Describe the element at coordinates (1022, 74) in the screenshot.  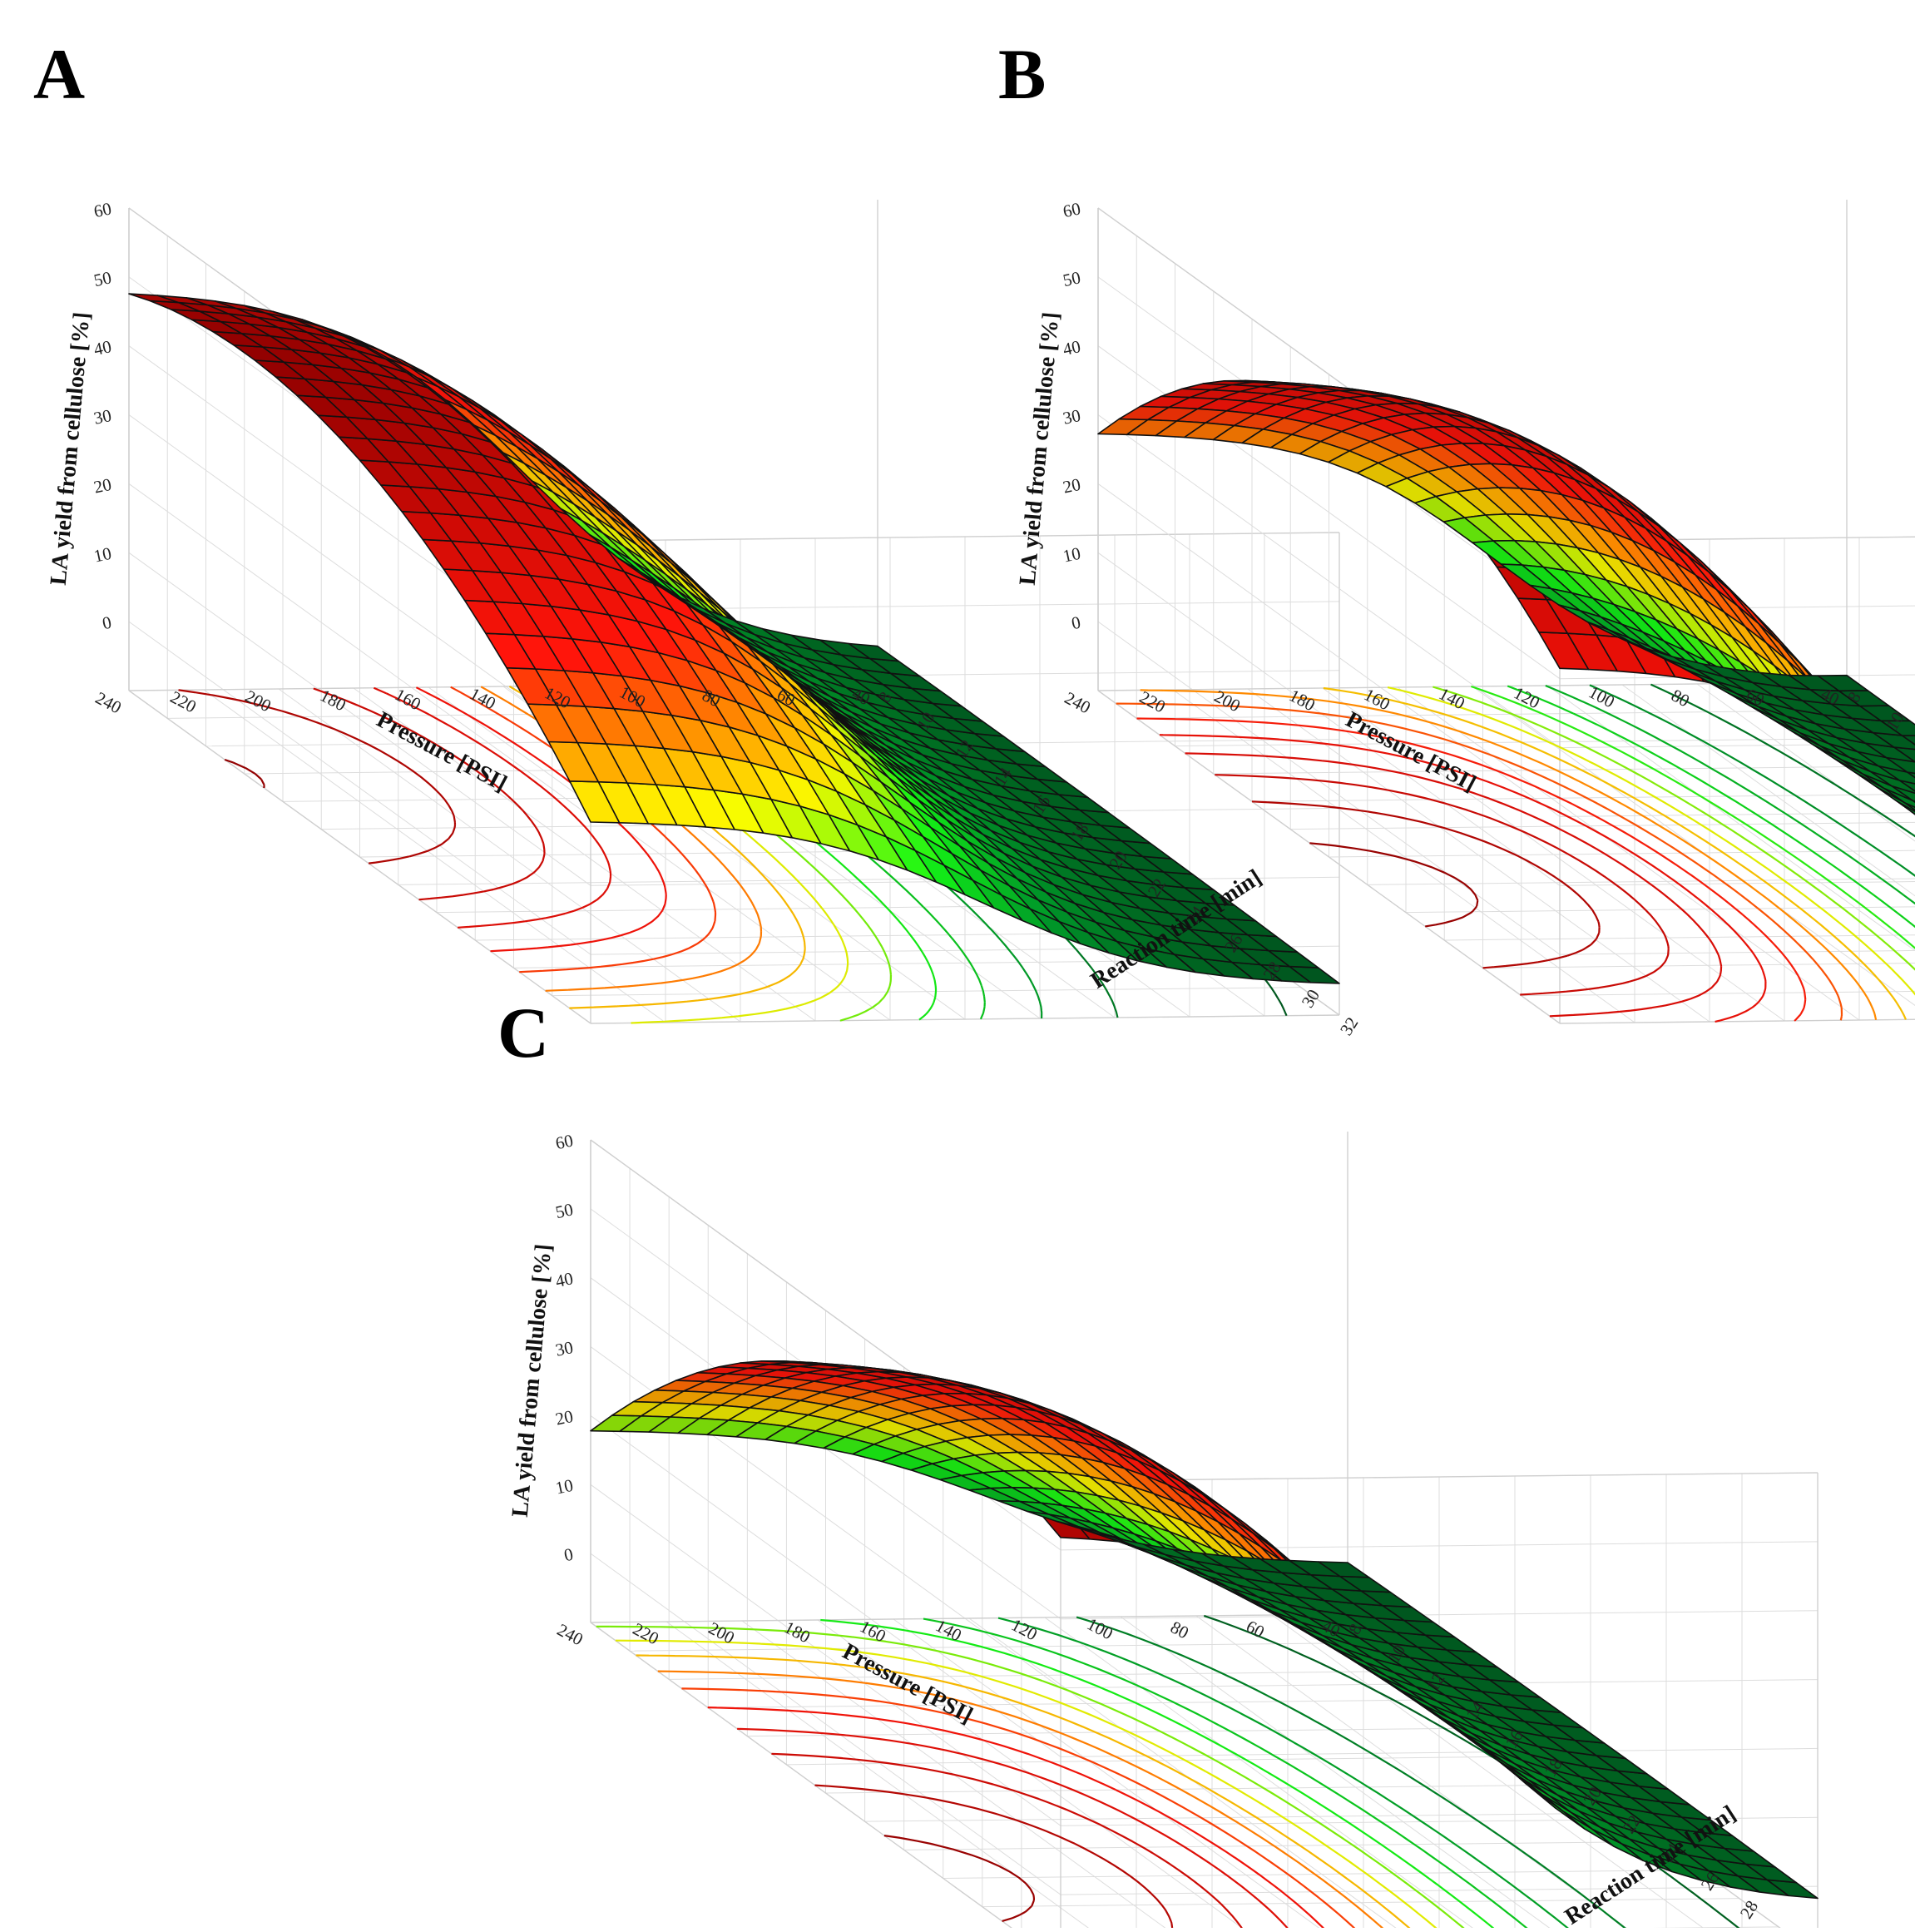
I see `panel-label-B: B` at that location.